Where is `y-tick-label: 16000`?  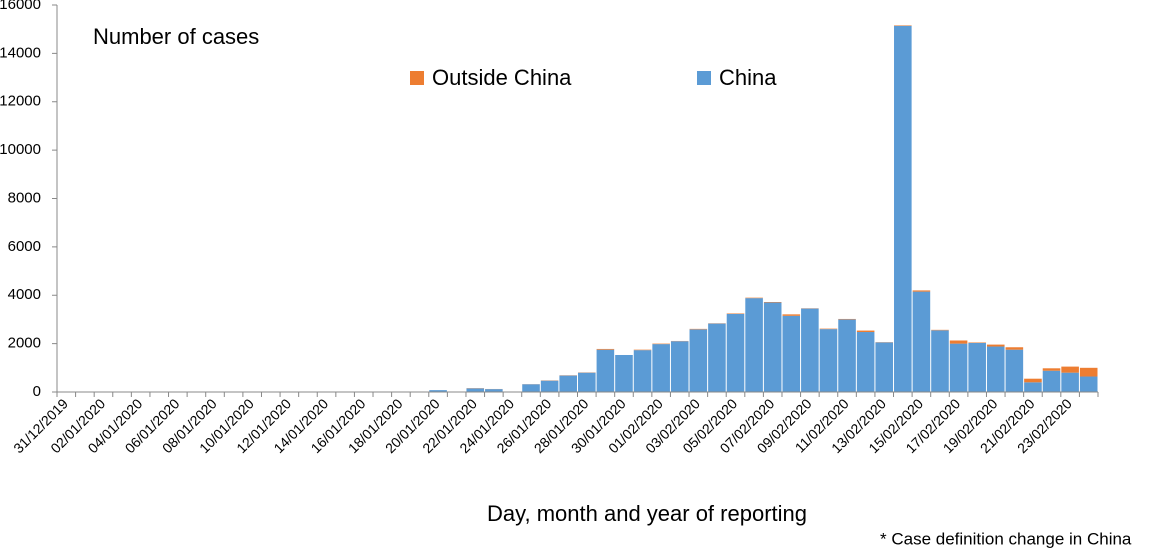 y-tick-label: 16000 is located at coordinates (20, 6).